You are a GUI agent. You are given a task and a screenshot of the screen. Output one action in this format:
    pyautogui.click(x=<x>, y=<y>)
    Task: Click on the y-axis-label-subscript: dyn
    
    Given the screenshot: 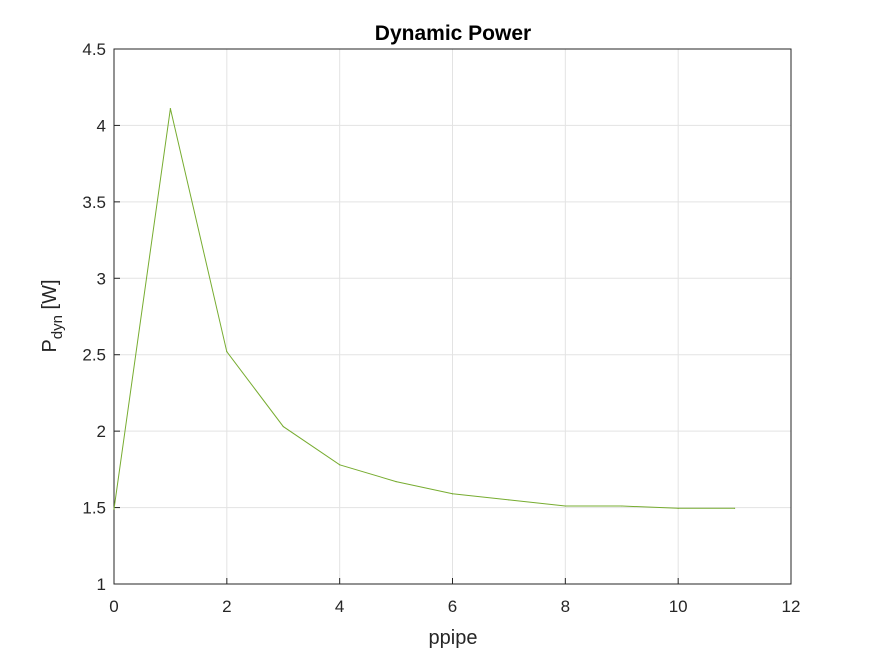 What is the action you would take?
    pyautogui.click(x=57, y=327)
    